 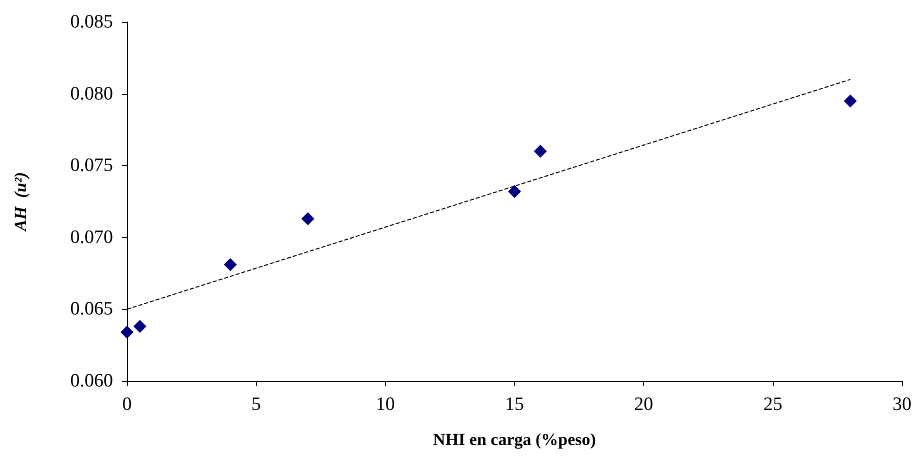 What do you see at coordinates (91, 381) in the screenshot?
I see `y-tick-label: 0.060` at bounding box center [91, 381].